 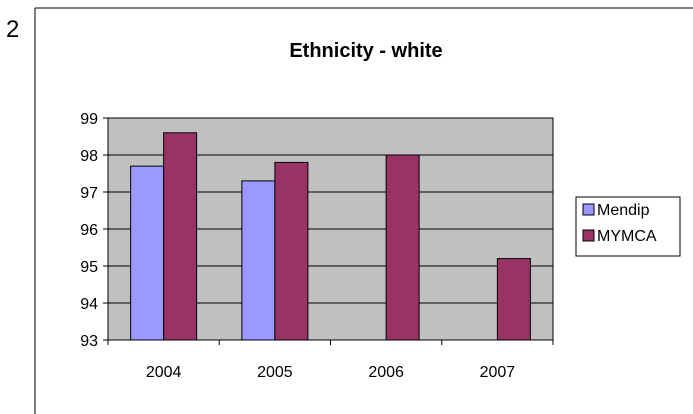 I want to click on y-tick-label: 94, so click(x=89, y=304).